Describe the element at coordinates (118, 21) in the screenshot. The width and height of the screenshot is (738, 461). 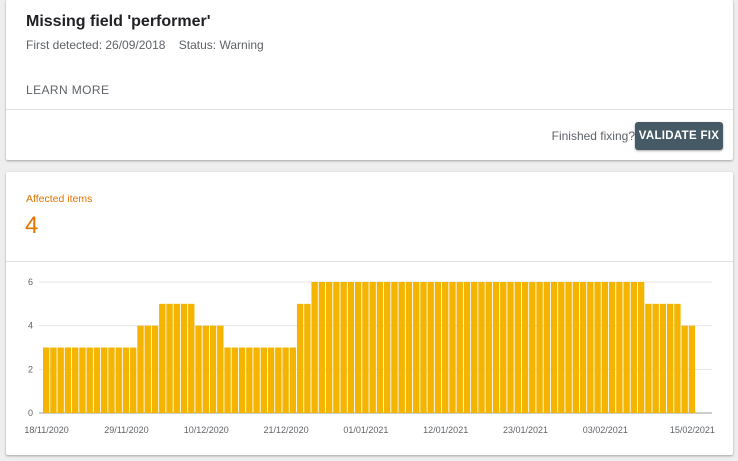
I see `issue-title: Missing field 'performer'` at that location.